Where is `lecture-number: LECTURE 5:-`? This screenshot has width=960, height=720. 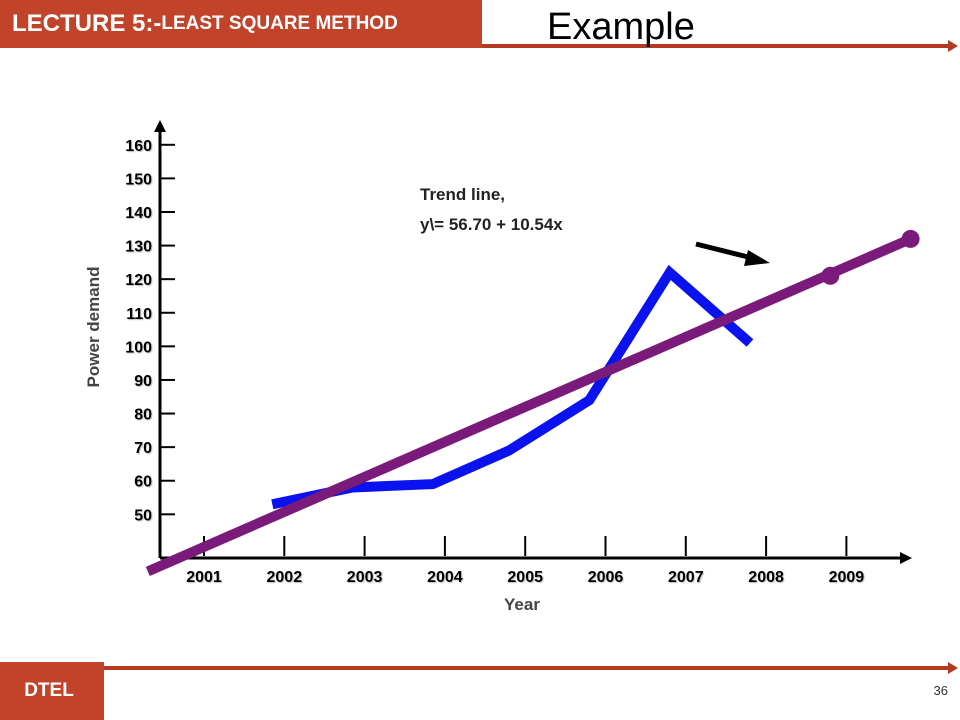 lecture-number: LECTURE 5:- is located at coordinates (87, 23).